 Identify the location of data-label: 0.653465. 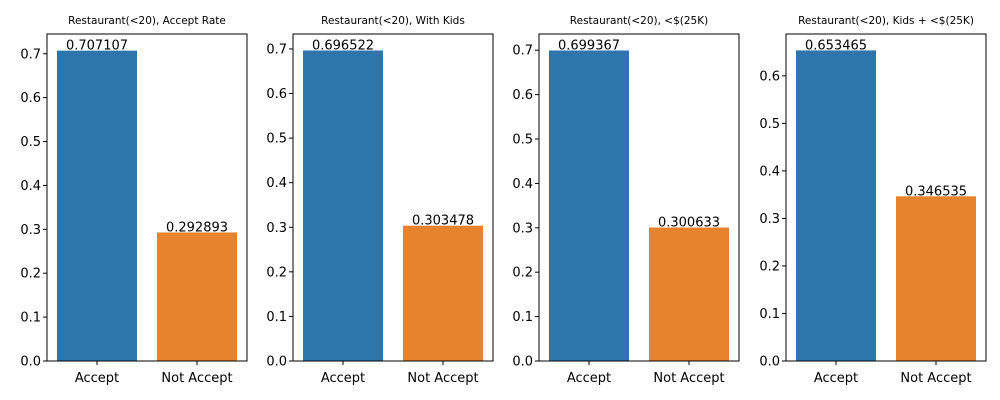
(836, 45).